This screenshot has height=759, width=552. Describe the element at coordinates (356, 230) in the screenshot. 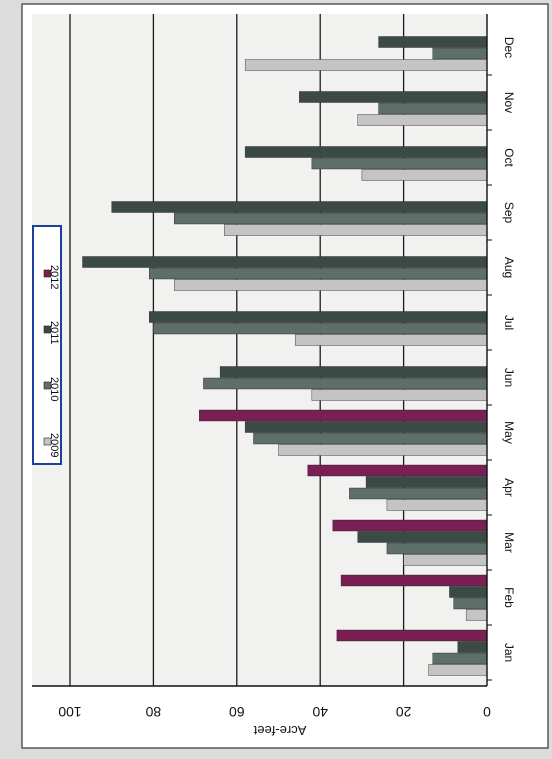

I see `bar-2009-Sep` at that location.